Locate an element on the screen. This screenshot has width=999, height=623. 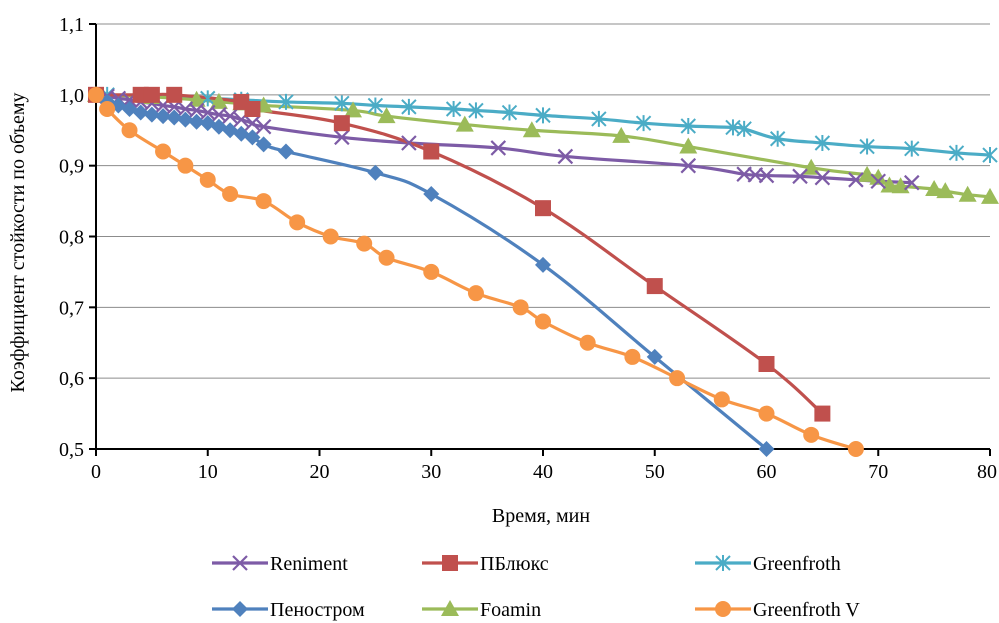
x-axis-title: Время, мин is located at coordinates (541, 516).